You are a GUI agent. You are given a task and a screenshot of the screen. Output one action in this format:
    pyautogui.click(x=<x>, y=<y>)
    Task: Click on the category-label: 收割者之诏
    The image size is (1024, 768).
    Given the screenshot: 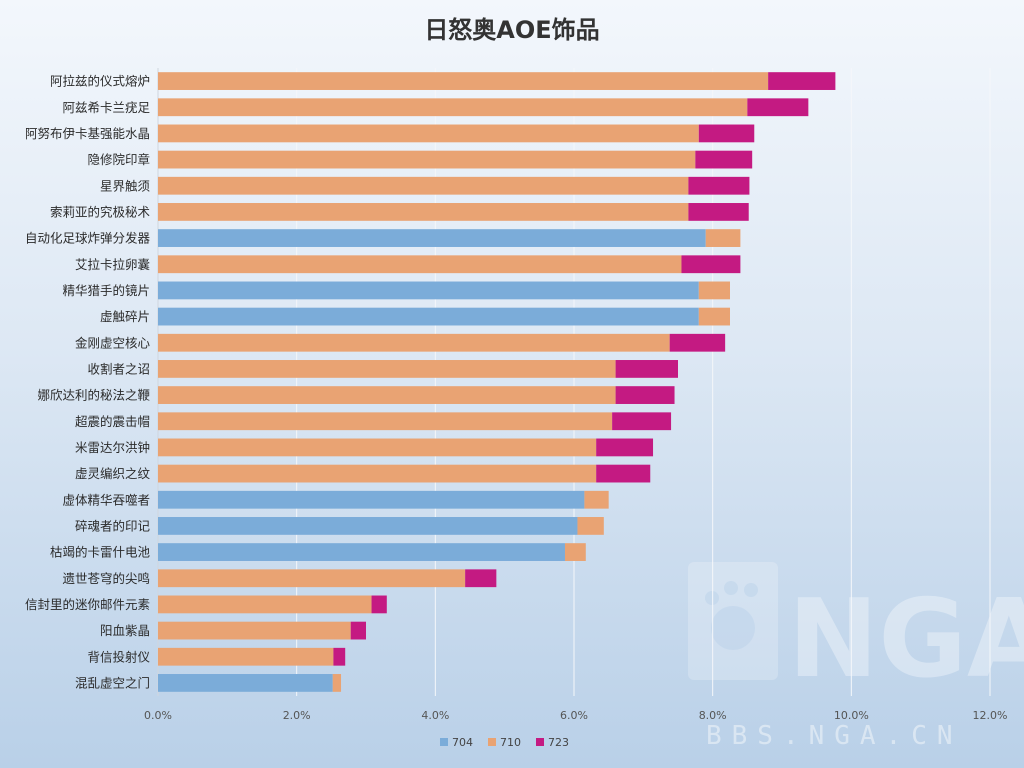 What is the action you would take?
    pyautogui.click(x=118, y=368)
    